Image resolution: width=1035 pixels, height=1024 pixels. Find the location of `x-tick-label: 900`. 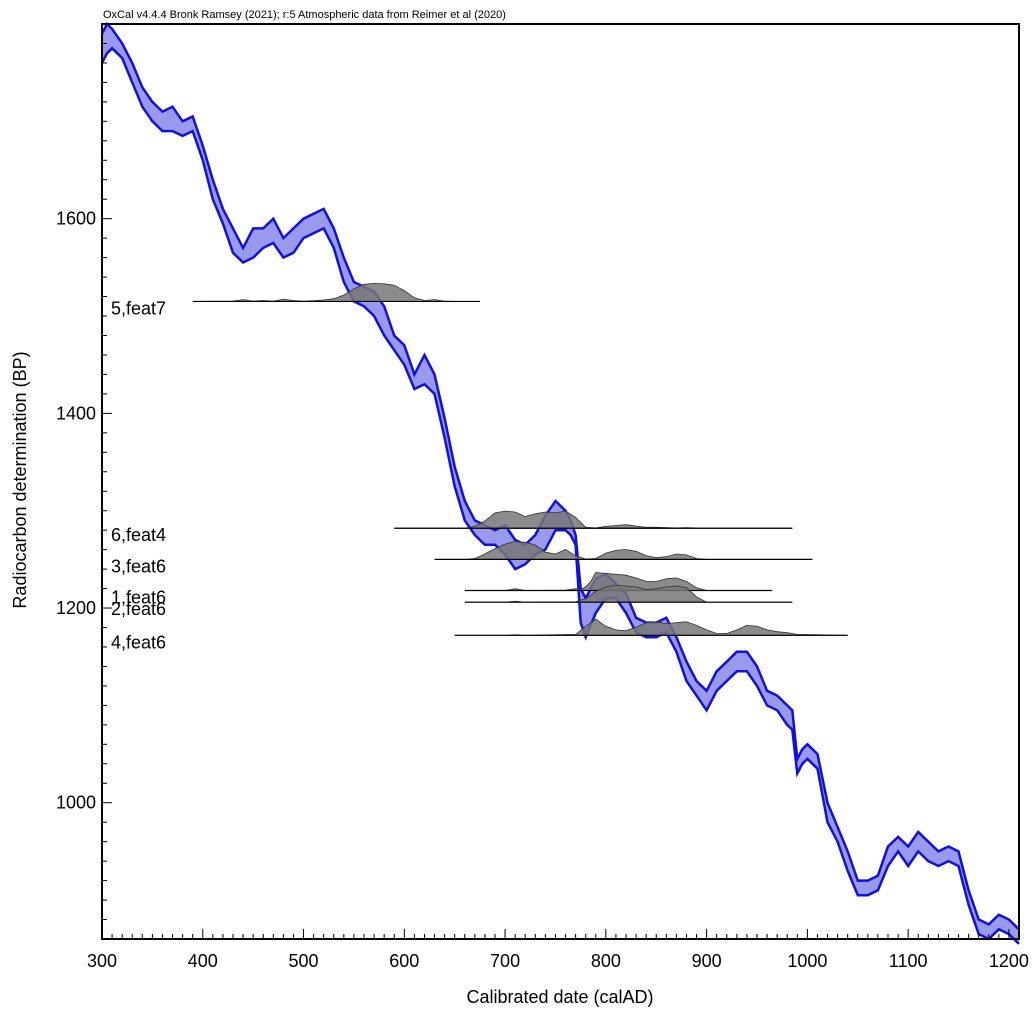

x-tick-label: 900 is located at coordinates (707, 961).